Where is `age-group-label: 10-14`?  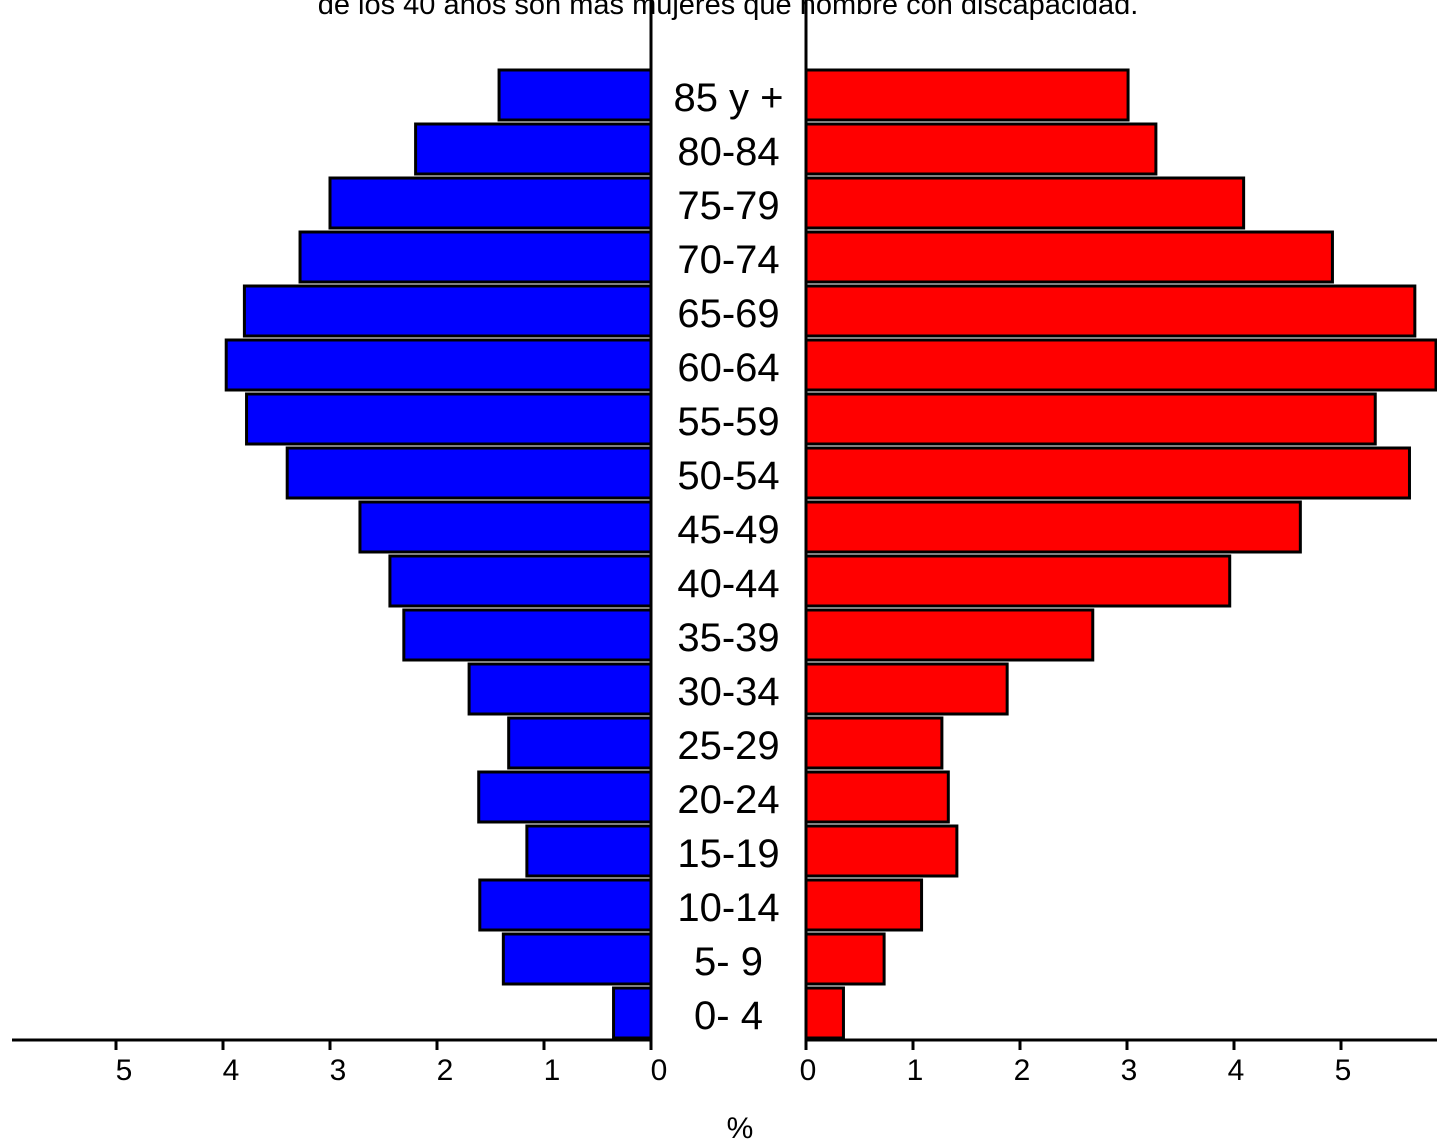
age-group-label: 10-14 is located at coordinates (728, 908).